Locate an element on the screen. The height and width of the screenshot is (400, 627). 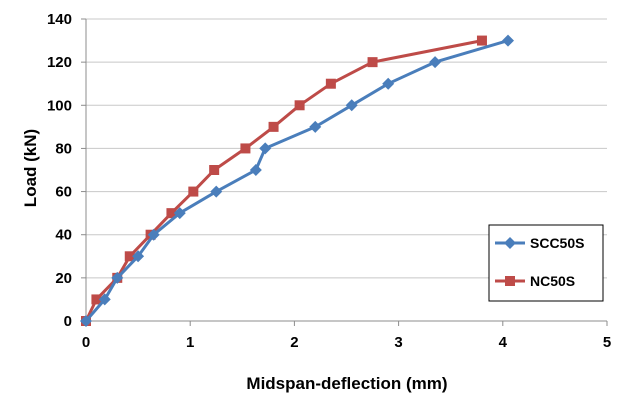
legend-box is located at coordinates (546, 263).